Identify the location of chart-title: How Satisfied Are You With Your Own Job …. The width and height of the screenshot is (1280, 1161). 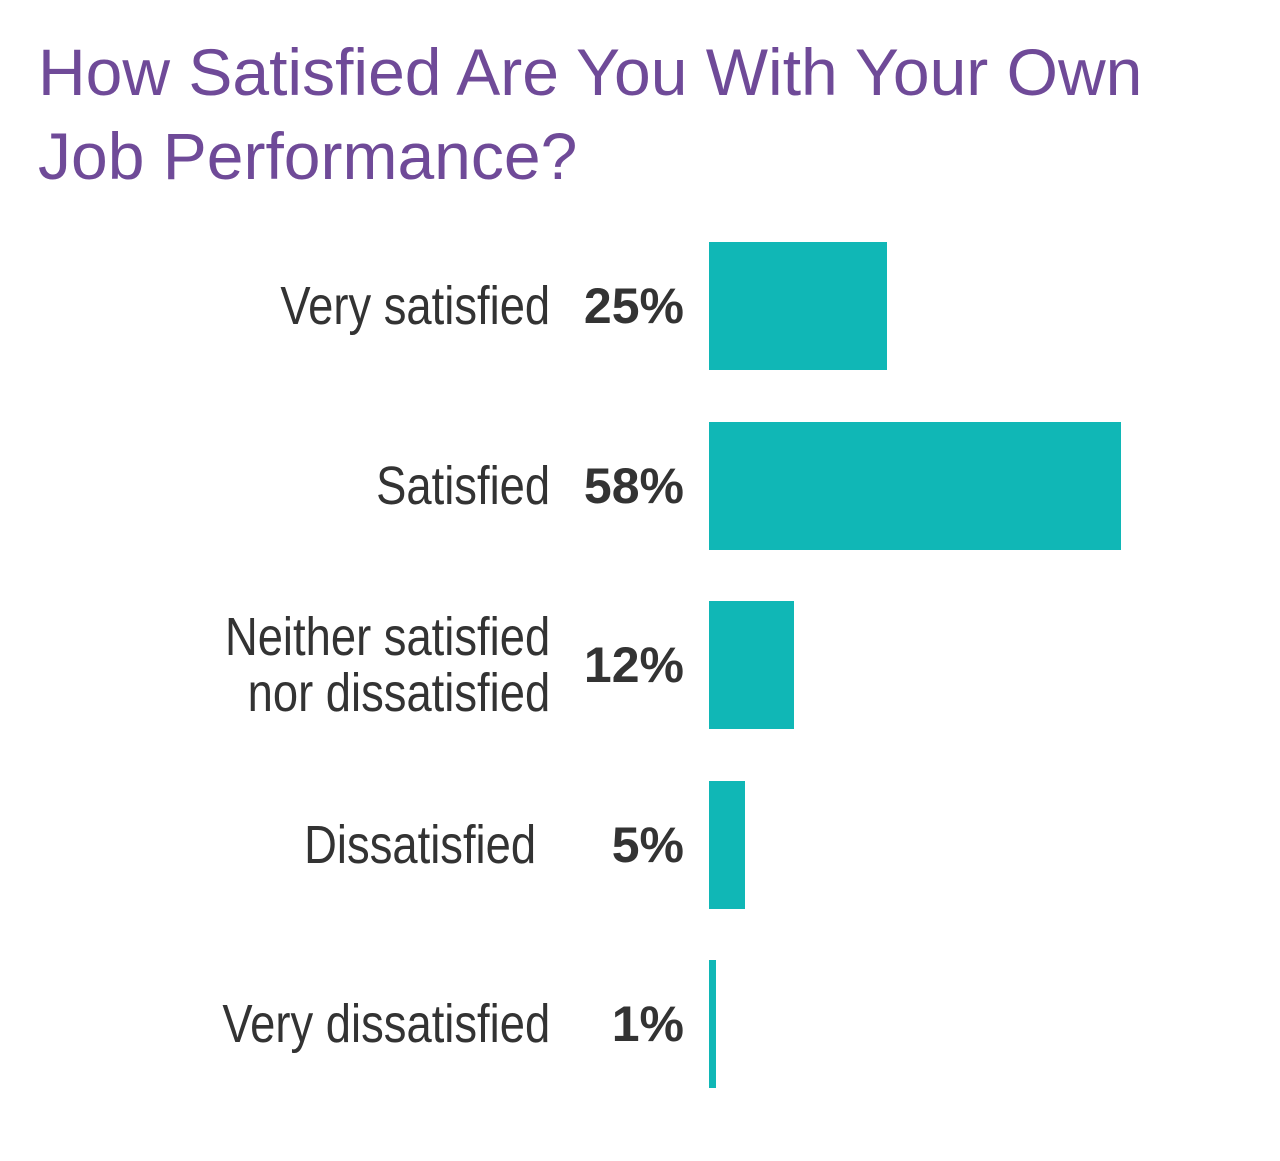
(590, 114).